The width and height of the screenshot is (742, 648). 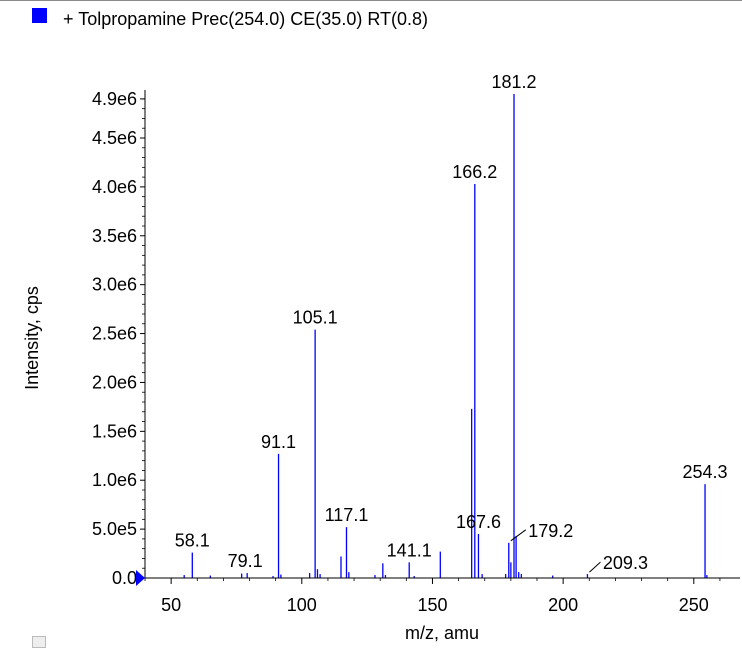 What do you see at coordinates (563, 605) in the screenshot?
I see `x-tick-label: 200` at bounding box center [563, 605].